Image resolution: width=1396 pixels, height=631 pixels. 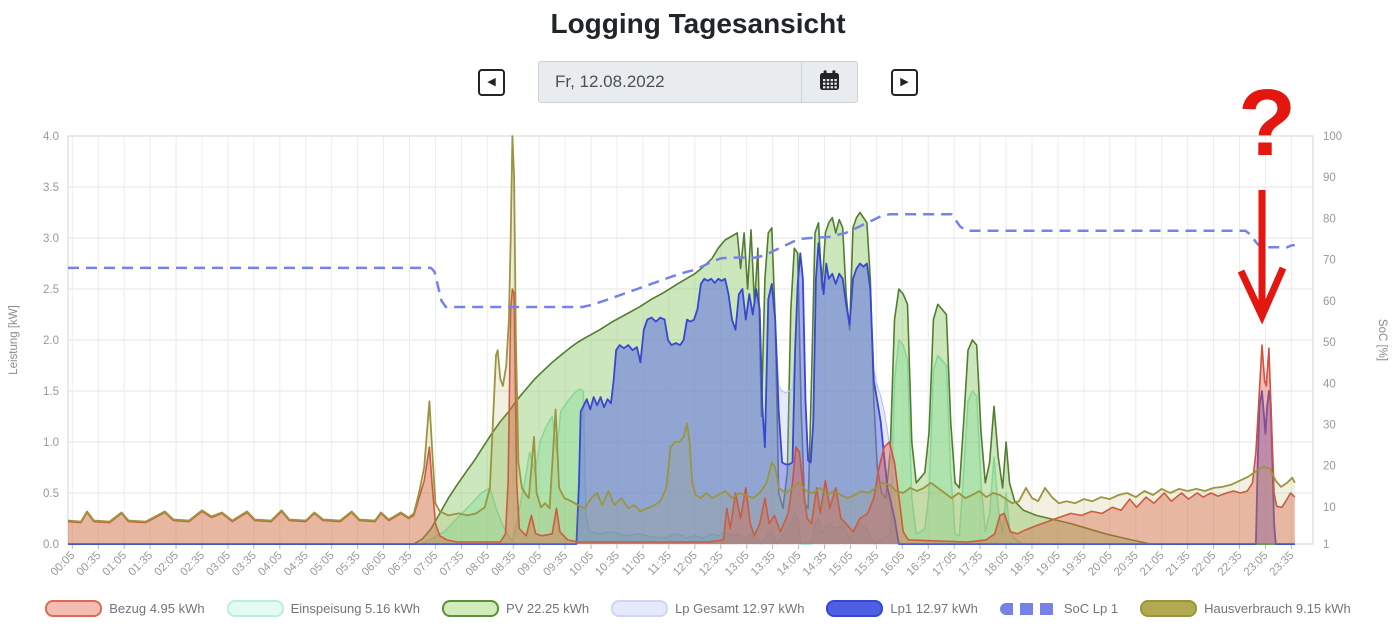 I want to click on svg-text: 0.5, so click(x=51, y=494).